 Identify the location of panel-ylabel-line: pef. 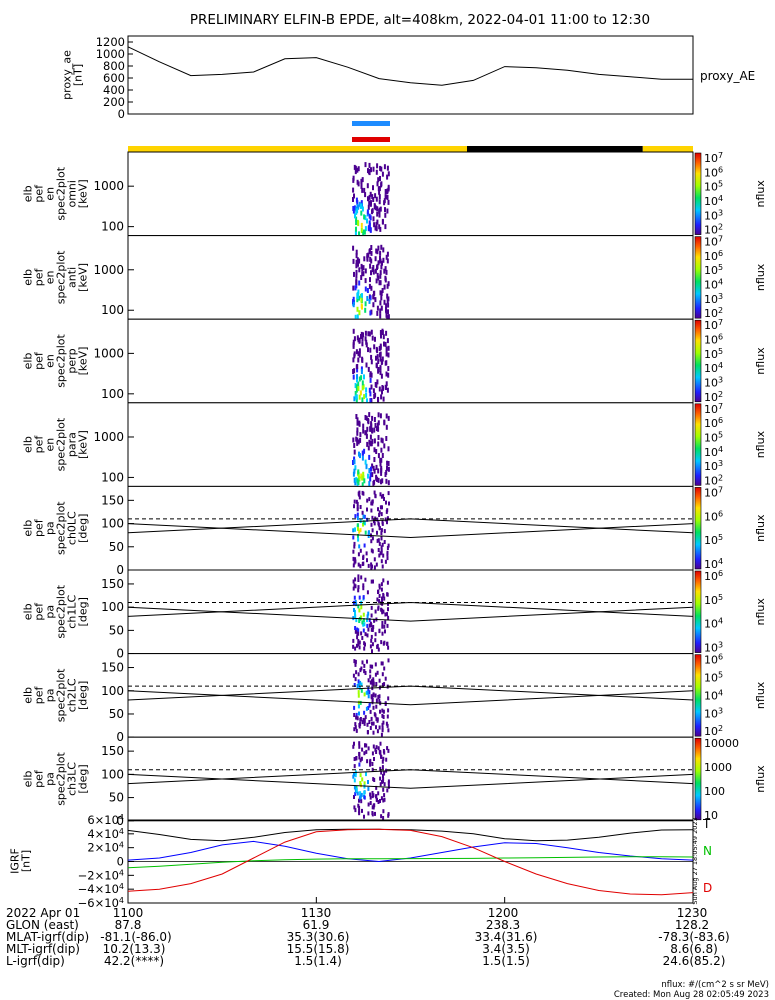
(39, 444).